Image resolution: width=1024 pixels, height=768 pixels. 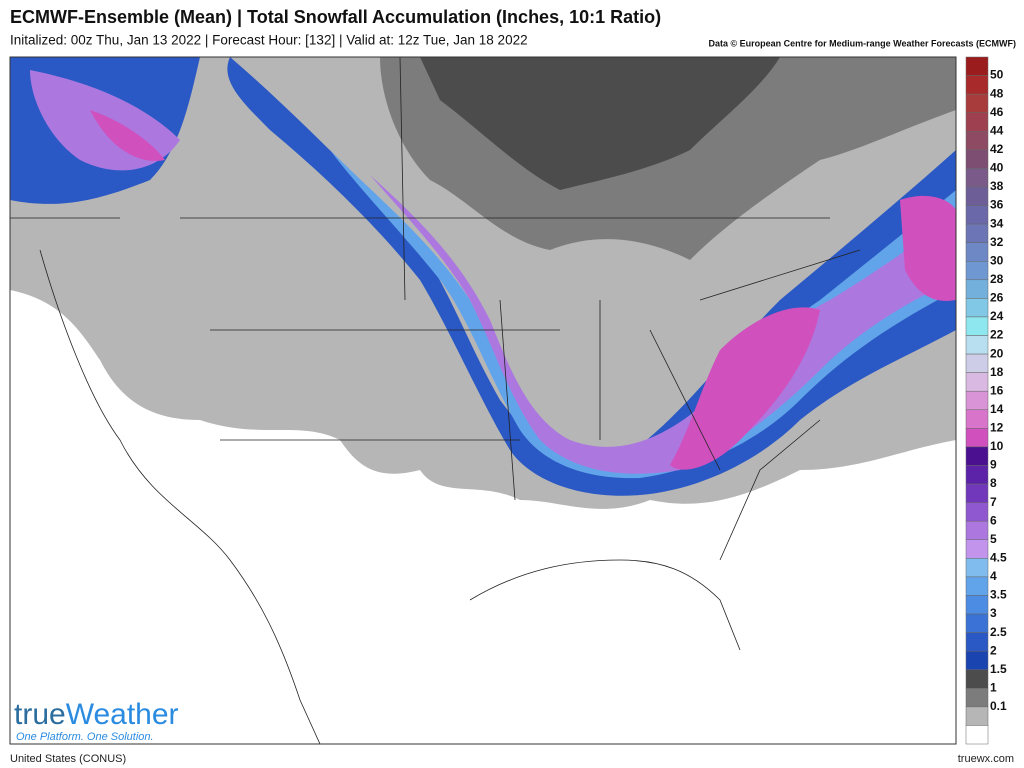 I want to click on legend-label: 6, so click(x=993, y=520).